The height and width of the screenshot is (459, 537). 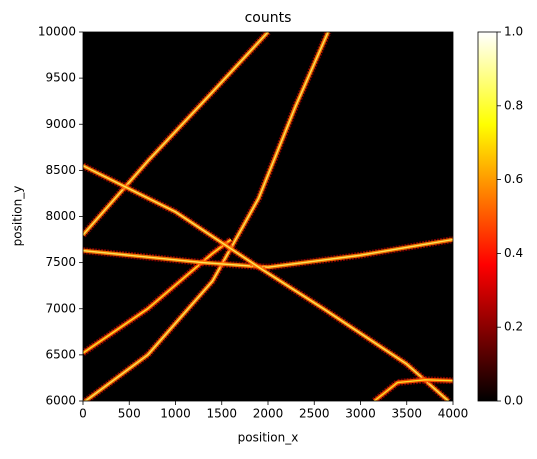 What do you see at coordinates (60, 262) in the screenshot?
I see `y-tick-label: 7500` at bounding box center [60, 262].